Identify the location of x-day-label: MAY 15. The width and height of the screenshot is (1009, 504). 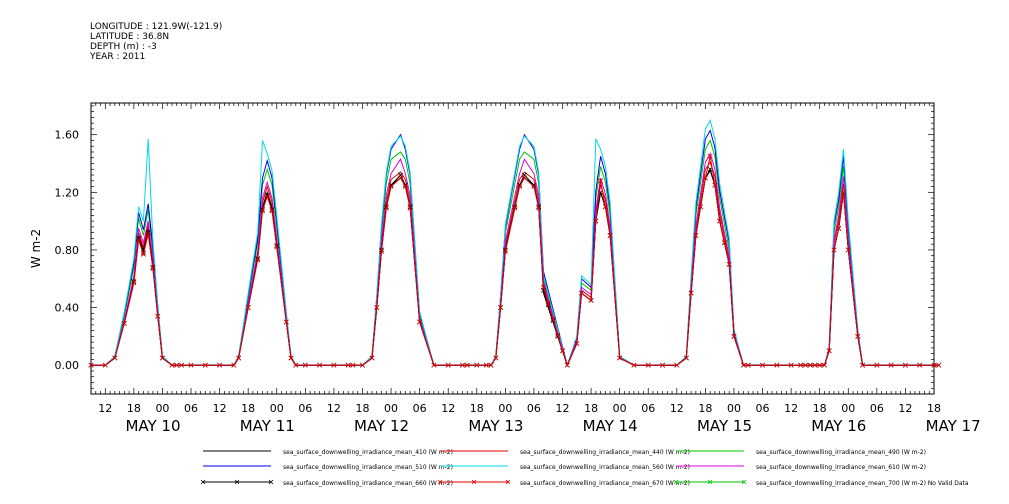
(724, 426).